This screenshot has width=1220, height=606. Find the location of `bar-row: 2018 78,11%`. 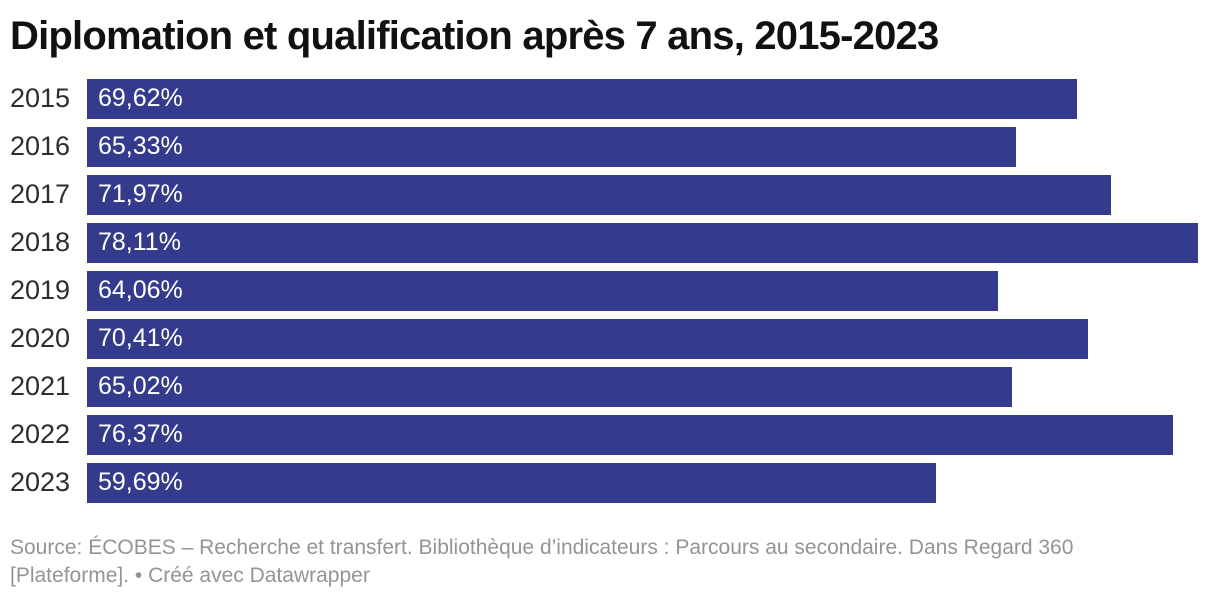

bar-row: 2018 78,11% is located at coordinates (610, 242).